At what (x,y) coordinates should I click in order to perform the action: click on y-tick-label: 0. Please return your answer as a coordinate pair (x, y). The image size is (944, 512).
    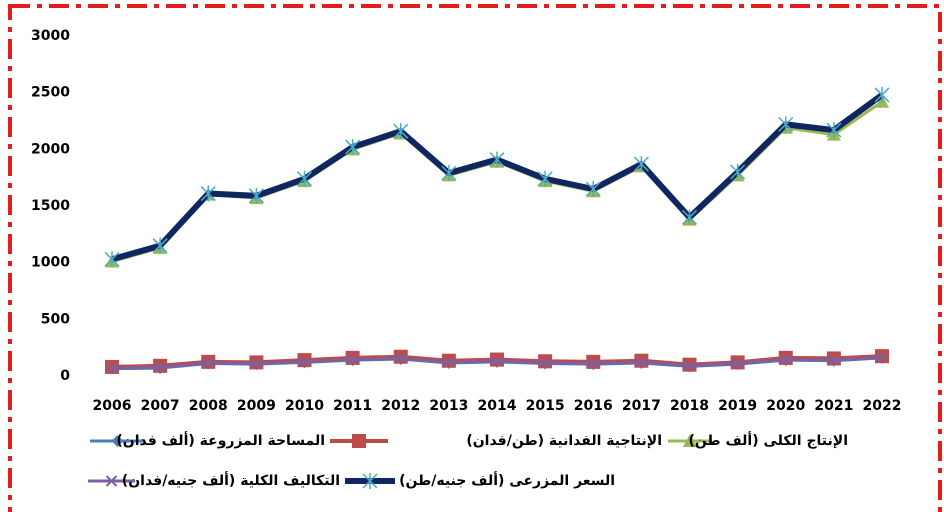
    Looking at the image, I should click on (65, 376).